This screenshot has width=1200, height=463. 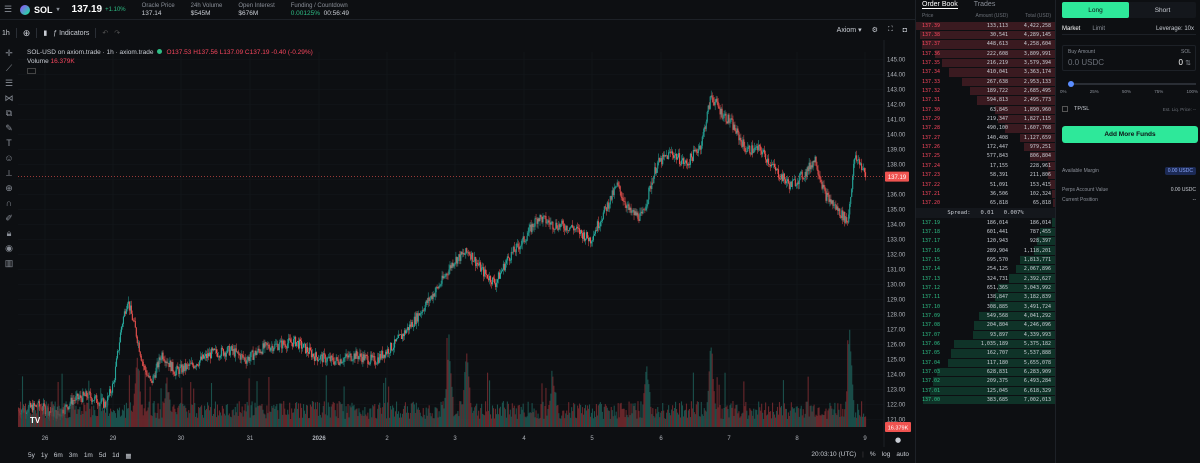 What do you see at coordinates (985, 119) in the screenshot?
I see `ask-row: 137.29 219,347 1,827,115` at bounding box center [985, 119].